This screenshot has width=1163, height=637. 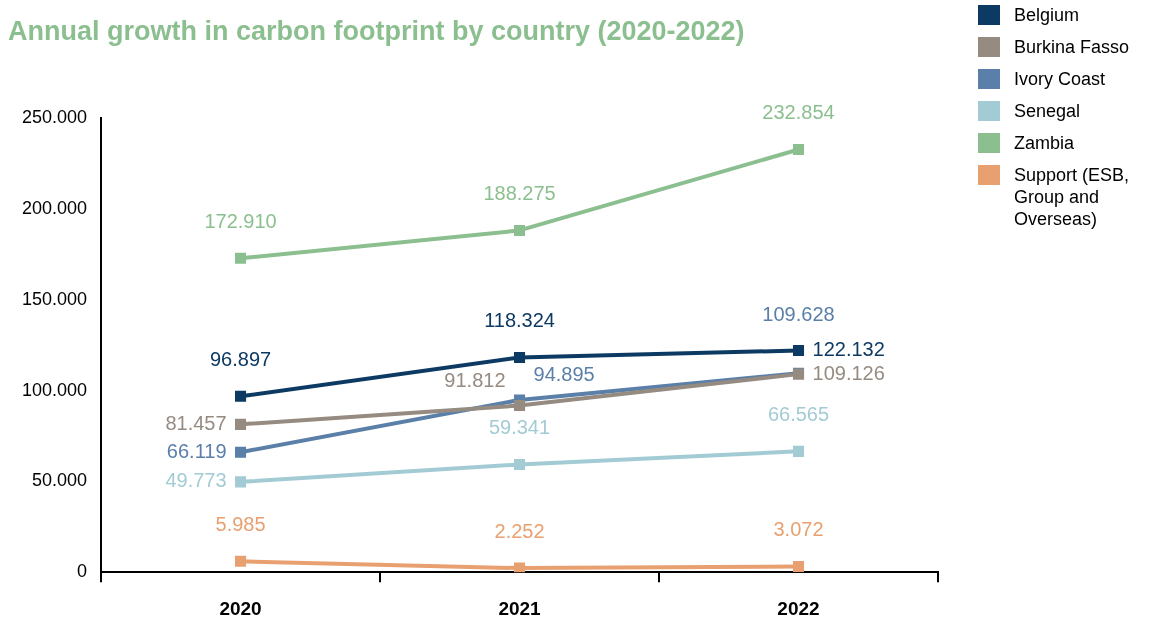 I want to click on data-label: 66.119, so click(x=196, y=450).